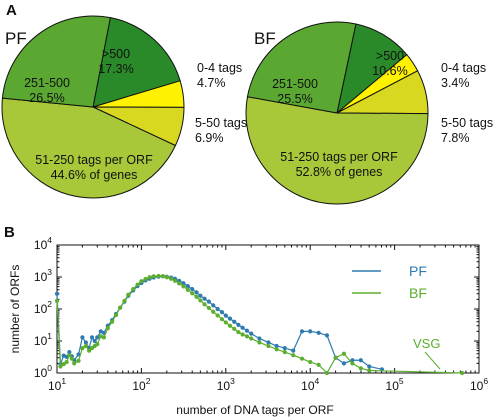 The width and height of the screenshot is (499, 418). Describe the element at coordinates (219, 322) in the screenshot. I see `series-line-pf` at that location.